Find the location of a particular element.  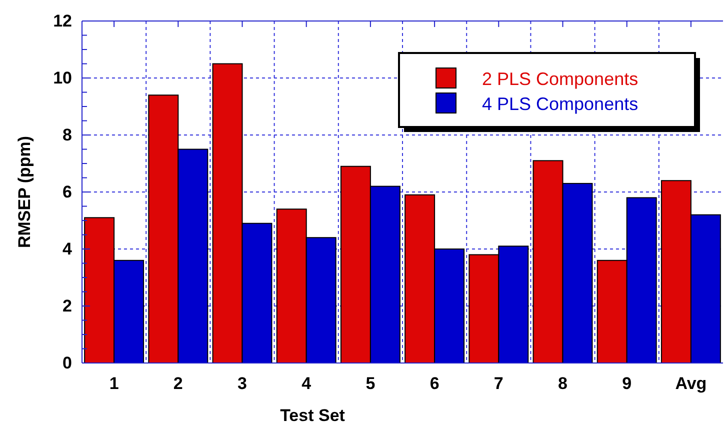

x-tick-label: 7 is located at coordinates (499, 384).